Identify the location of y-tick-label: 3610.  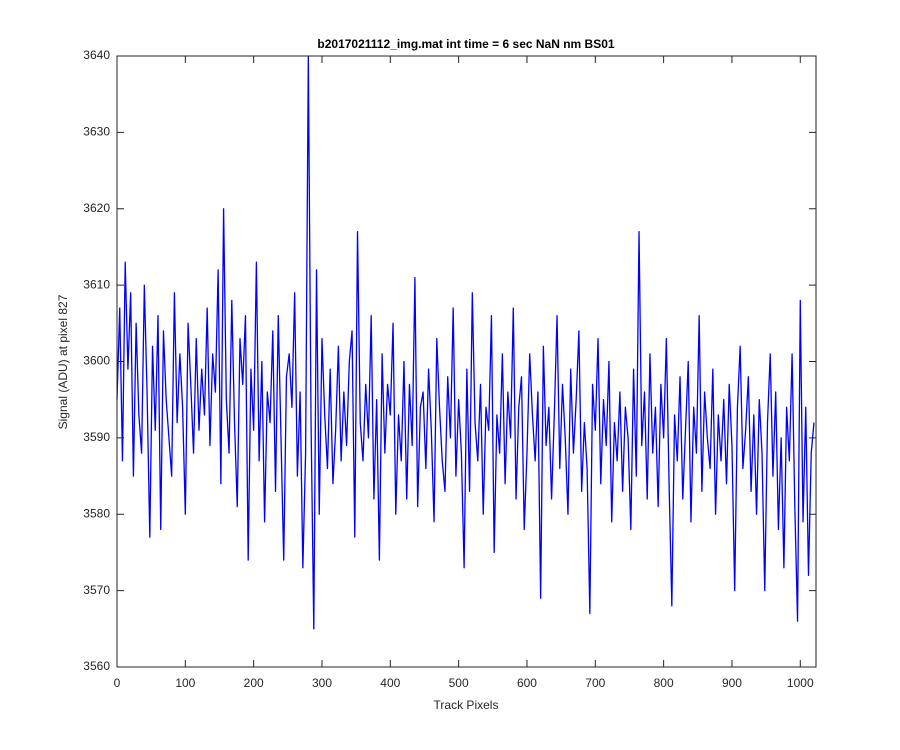
(96, 284).